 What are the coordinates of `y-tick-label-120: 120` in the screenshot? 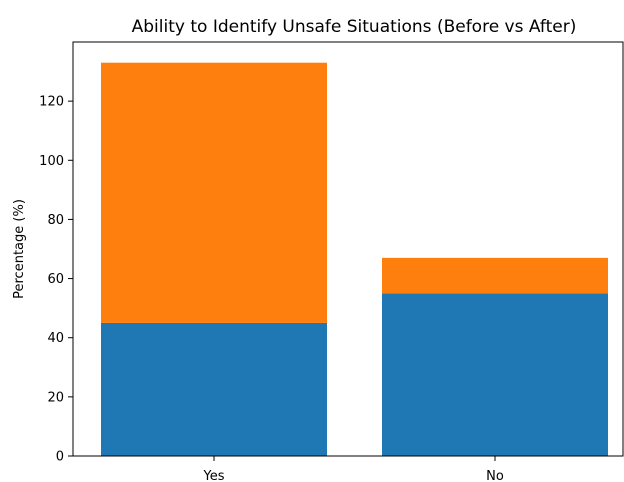 It's located at (51, 102).